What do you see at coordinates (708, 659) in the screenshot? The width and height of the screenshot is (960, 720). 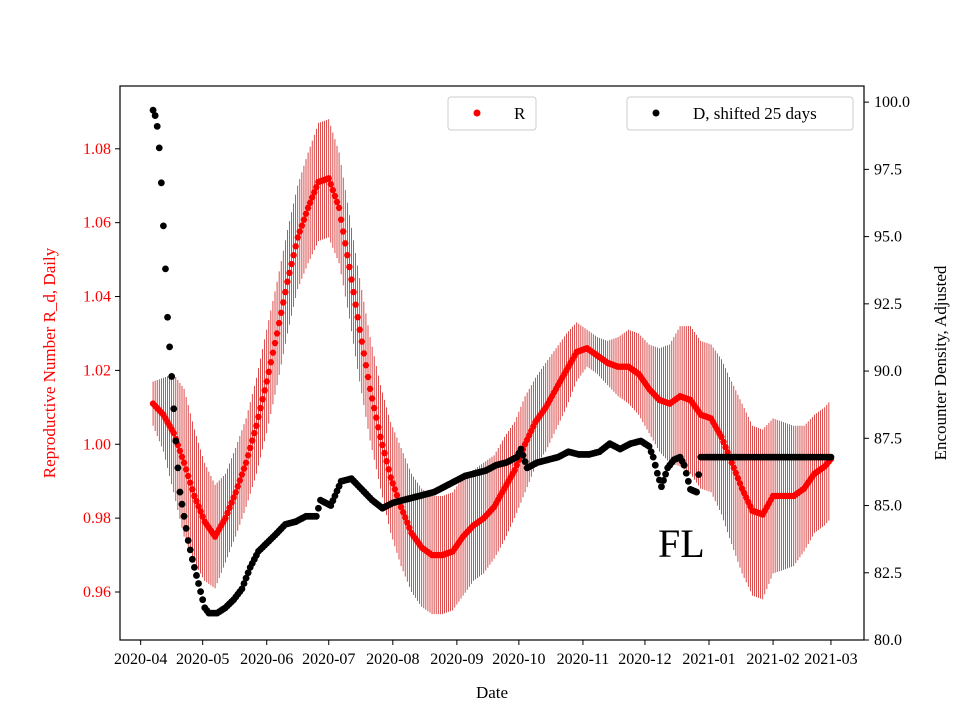 I see `x-tick-label: 2021-01` at bounding box center [708, 659].